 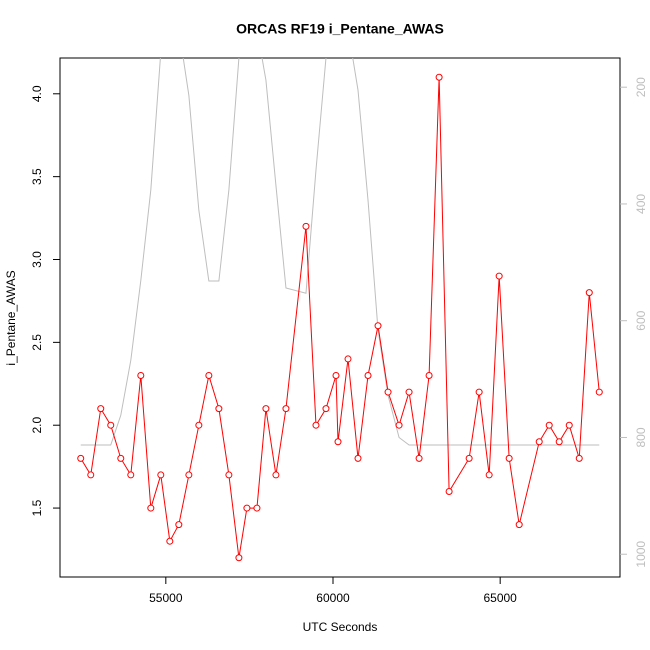 I want to click on y-tick-label: 1.5, so click(x=37, y=507).